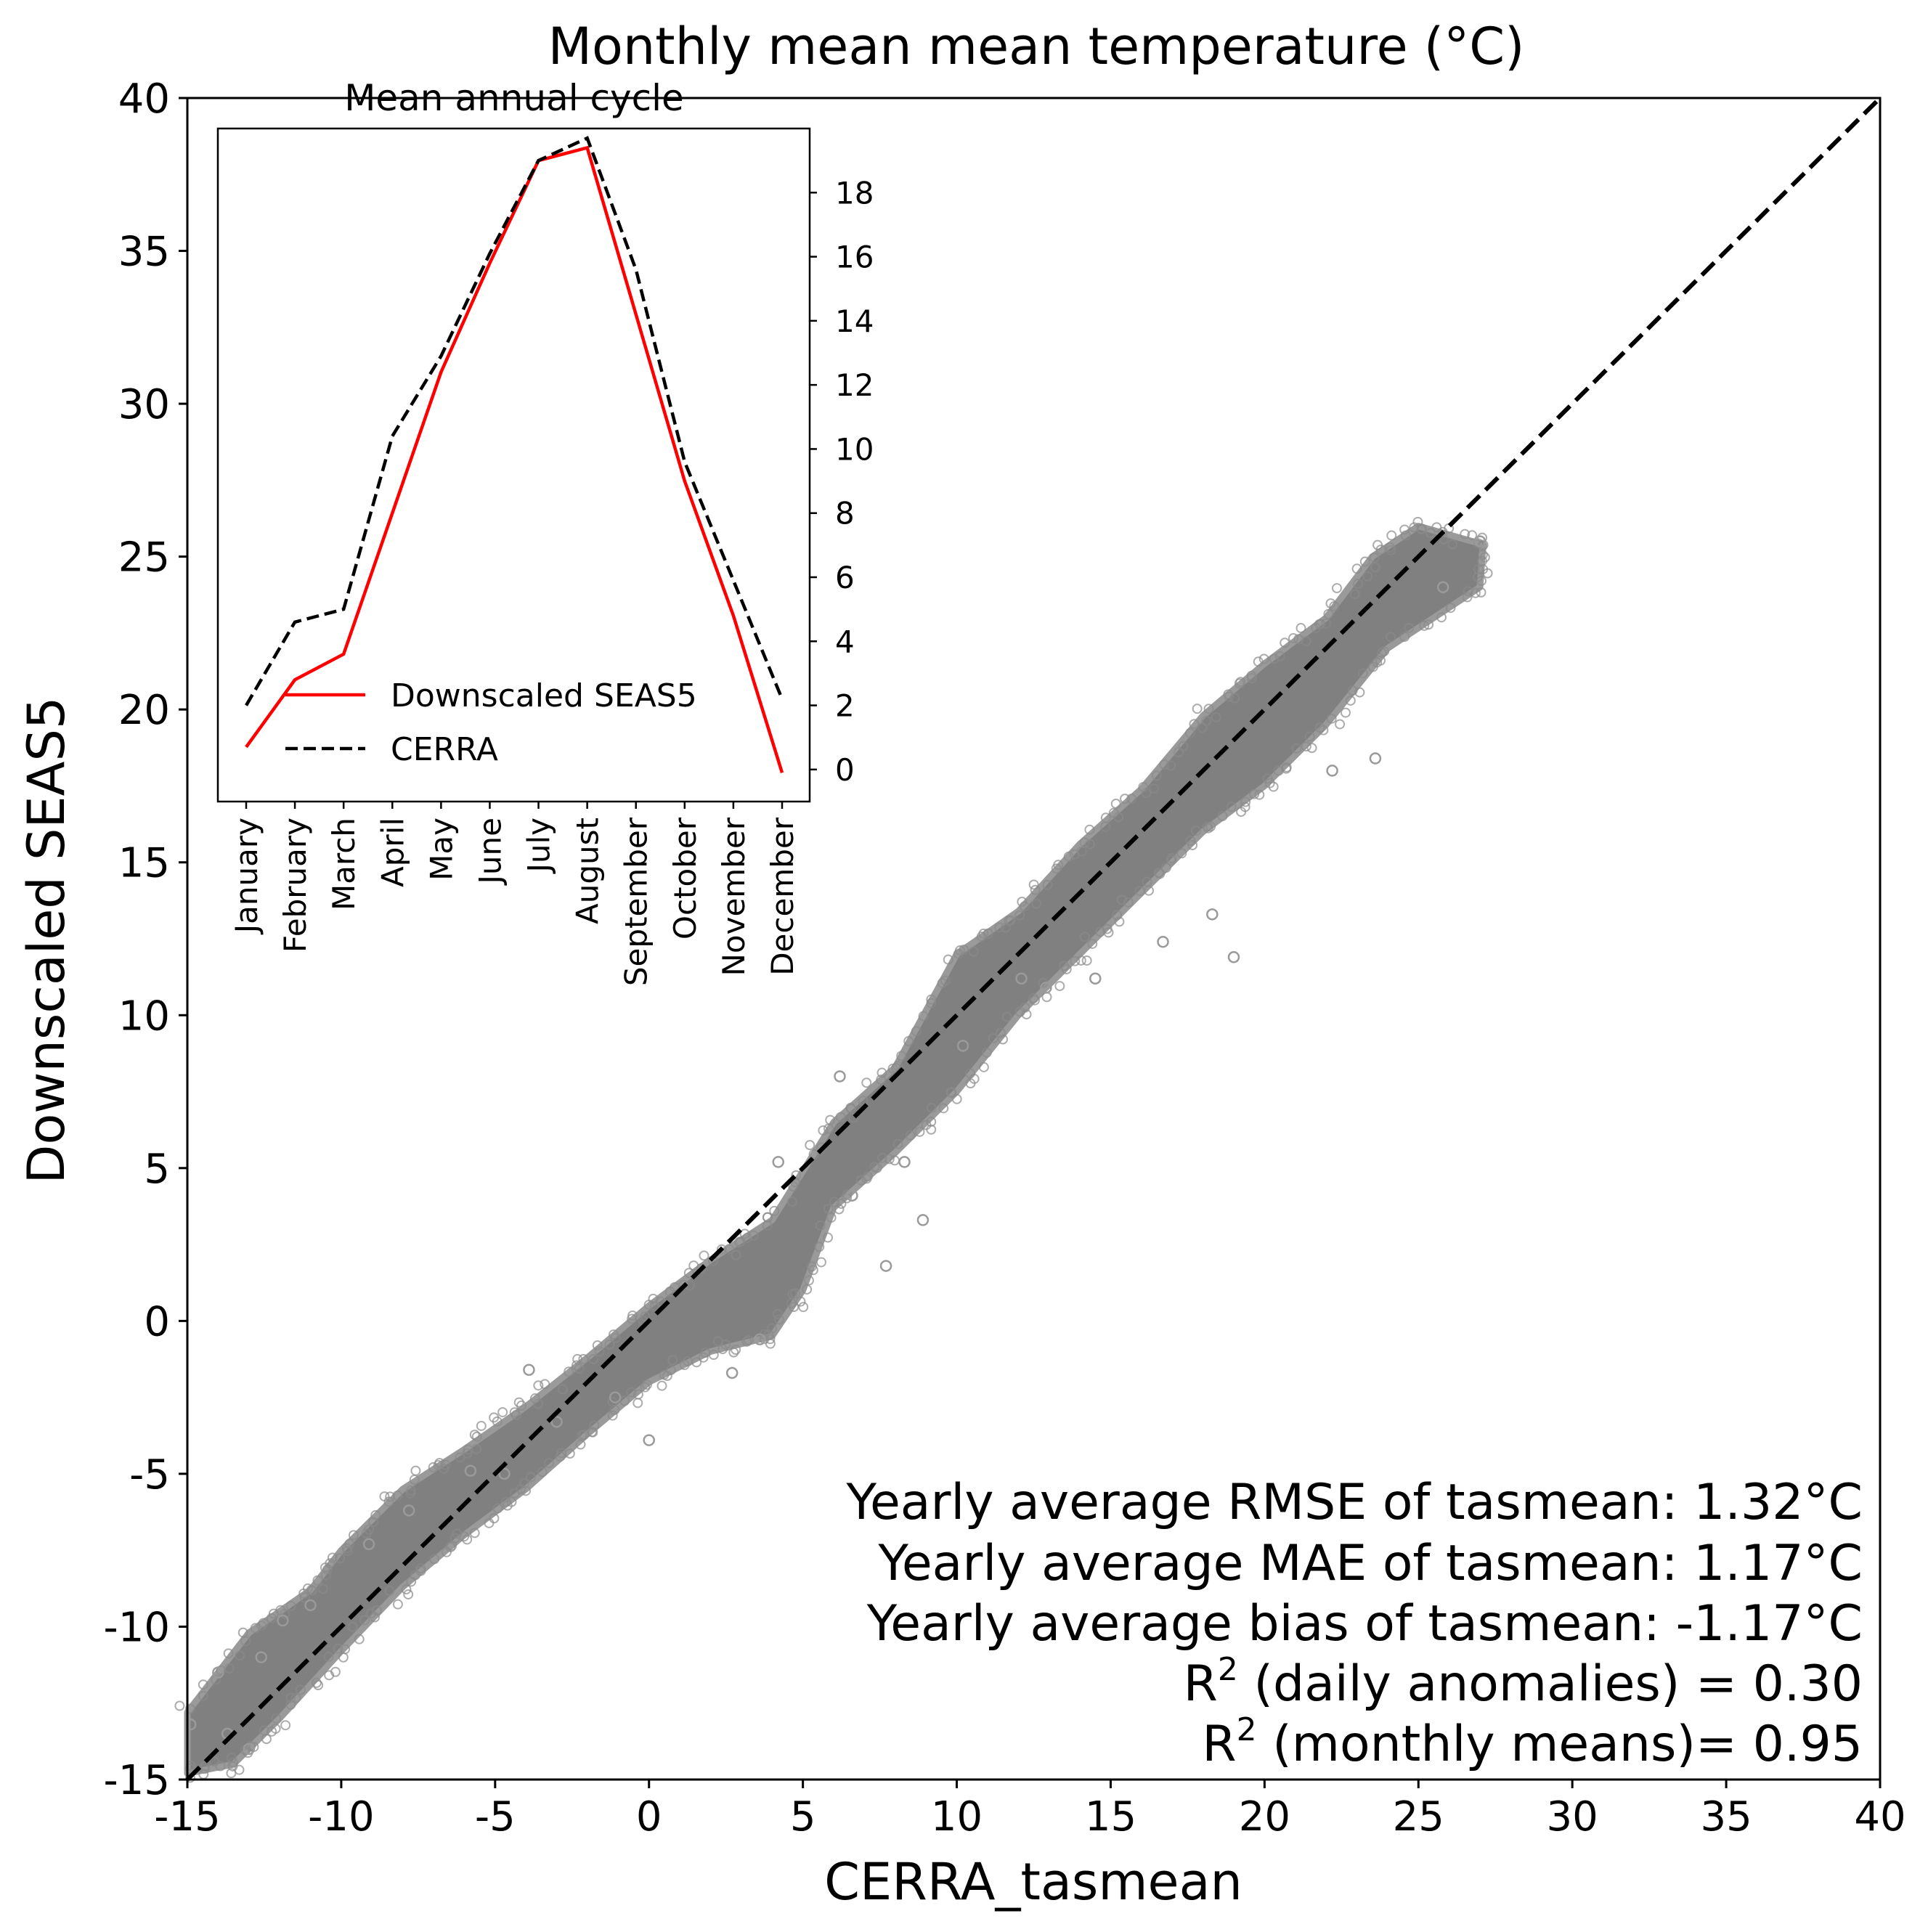 The image size is (1928, 1932). Describe the element at coordinates (145, 940) in the screenshot. I see `main-y-axis-ticks: -15 -10 -5 0 5 10 15 20 25 30 35 40` at that location.